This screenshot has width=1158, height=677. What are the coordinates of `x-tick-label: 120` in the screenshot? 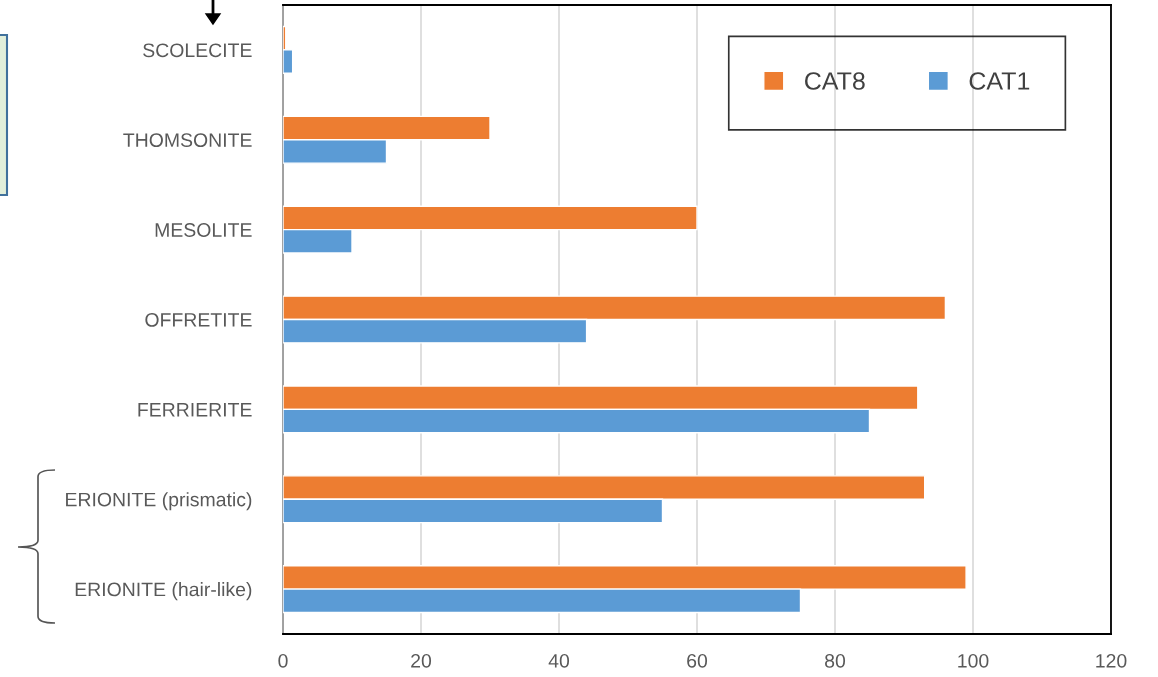 It's located at (1111, 660).